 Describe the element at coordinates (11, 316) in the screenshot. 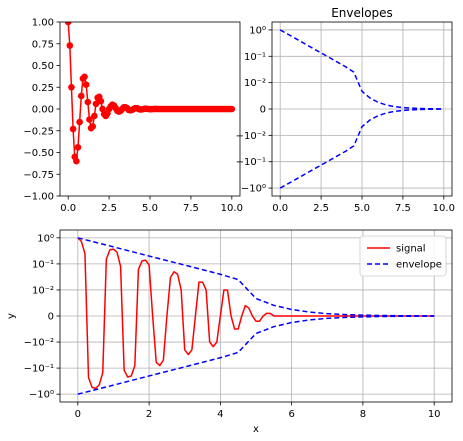

I see `y-axis-label: y` at that location.